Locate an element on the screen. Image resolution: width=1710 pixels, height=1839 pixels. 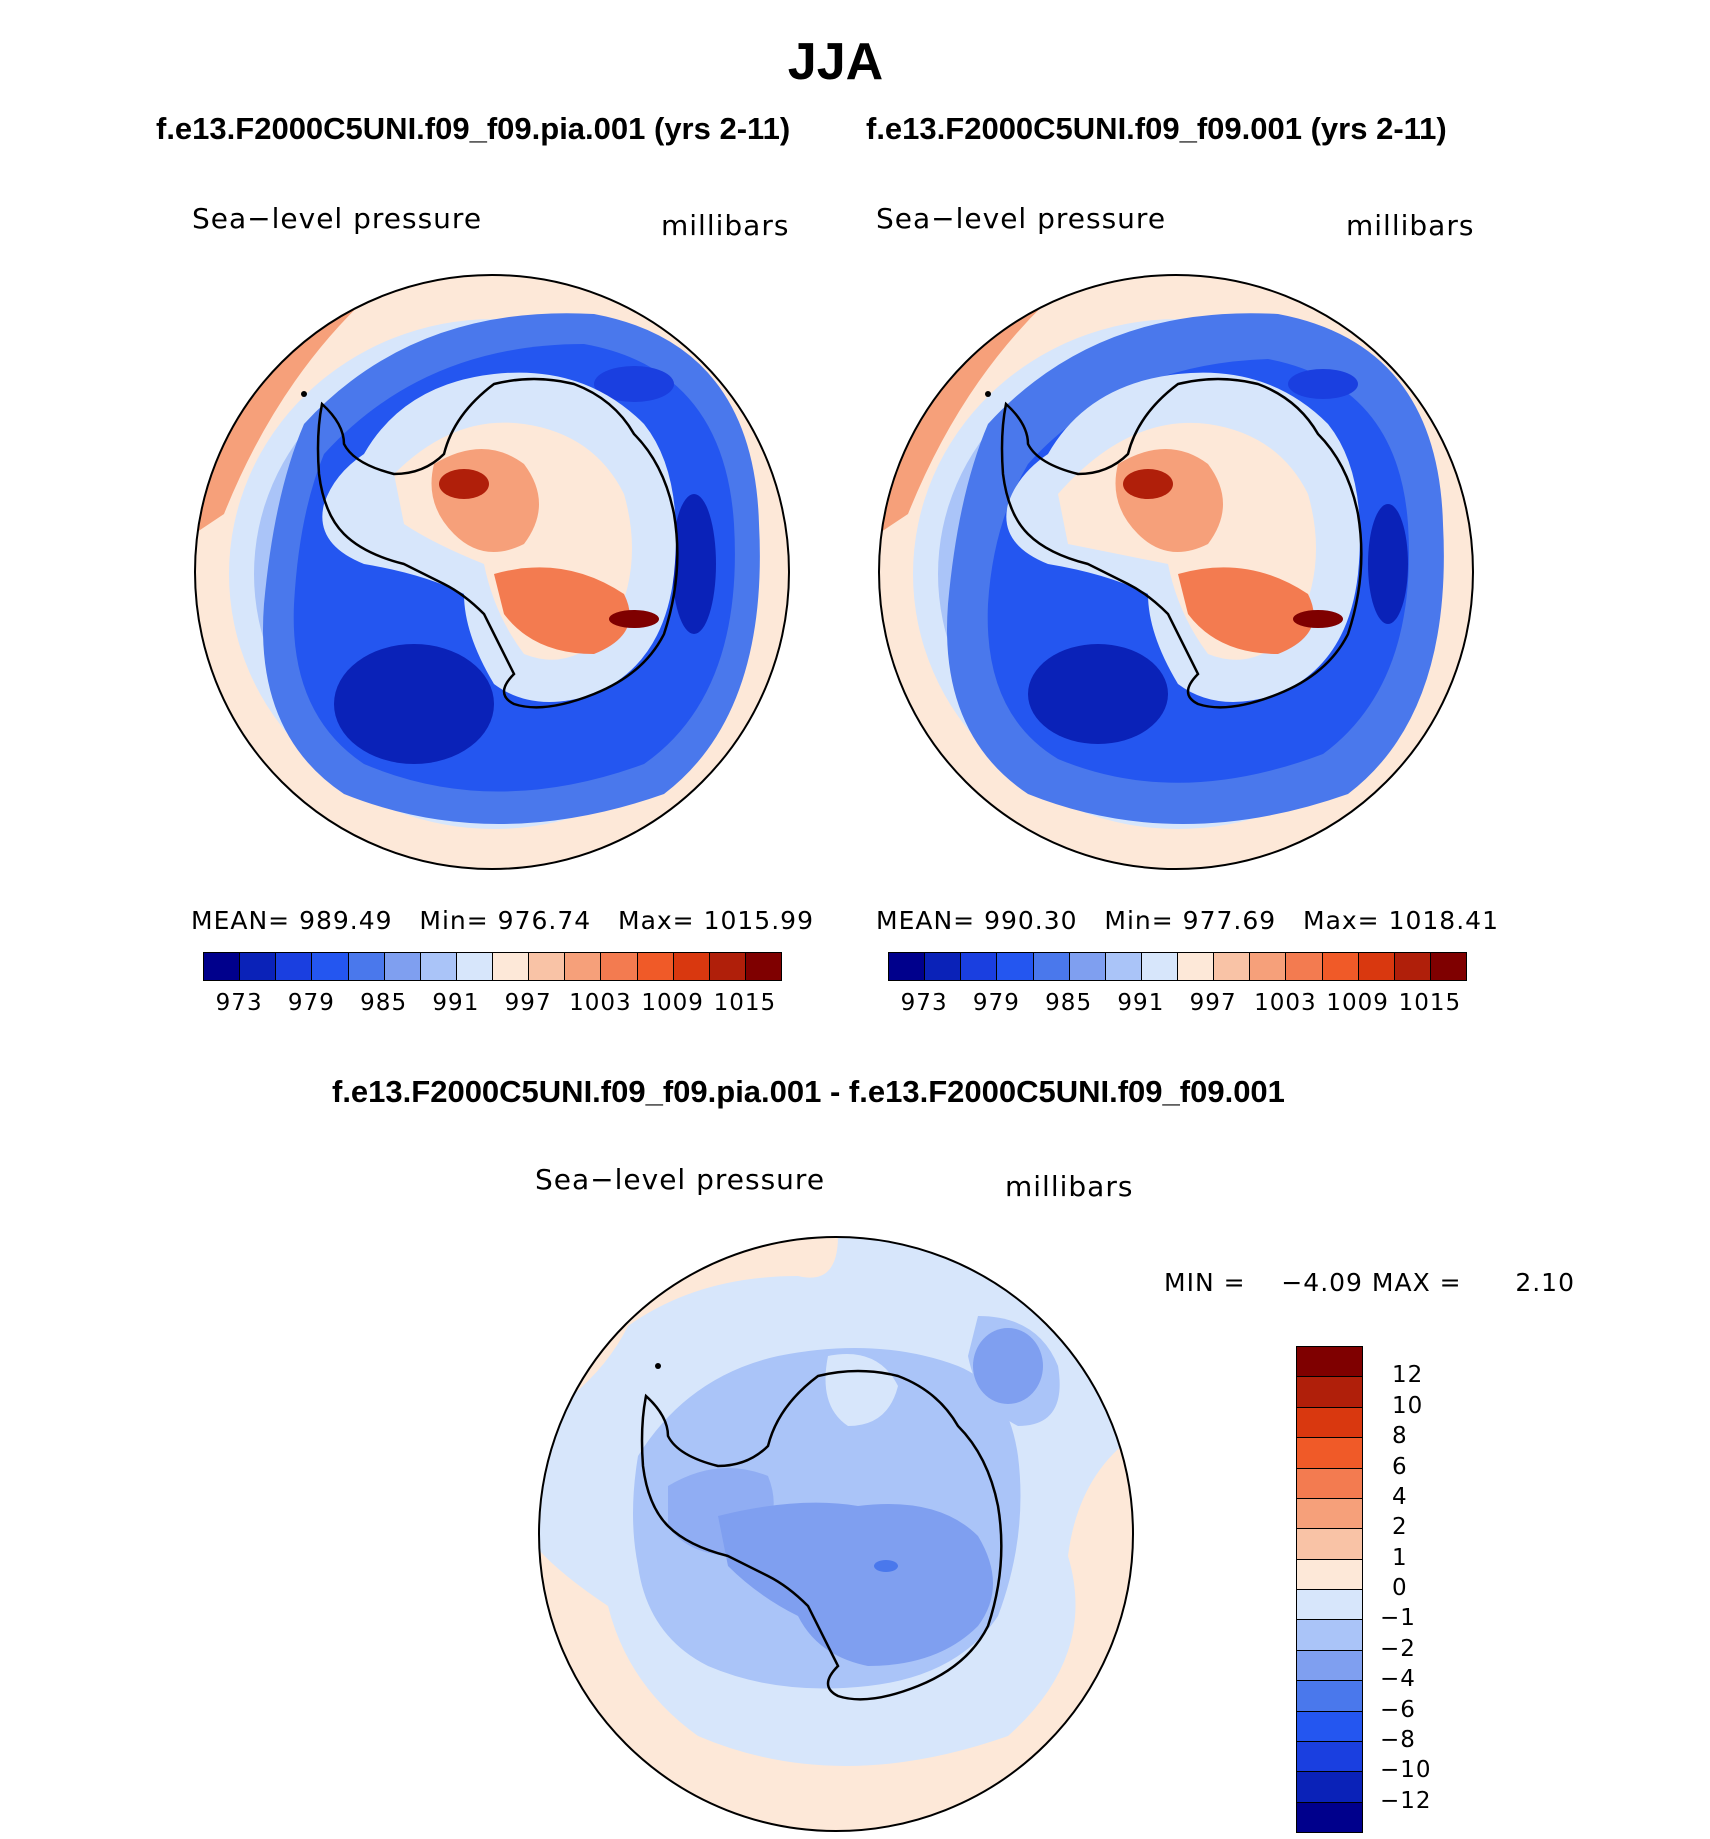
panel-1-colorbar-ticks: 973 979 985 991 997 1003 1009 1015 is located at coordinates (855, 1005).